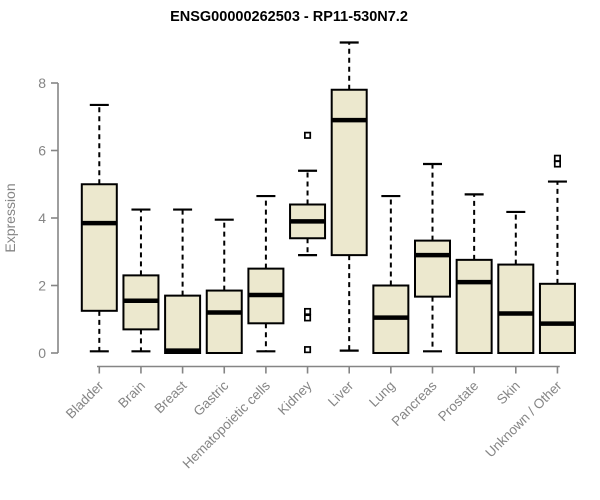 This screenshot has width=600, height=500. Describe the element at coordinates (414, 403) in the screenshot. I see `x-tick-label-pancreas: Pancreas` at that location.